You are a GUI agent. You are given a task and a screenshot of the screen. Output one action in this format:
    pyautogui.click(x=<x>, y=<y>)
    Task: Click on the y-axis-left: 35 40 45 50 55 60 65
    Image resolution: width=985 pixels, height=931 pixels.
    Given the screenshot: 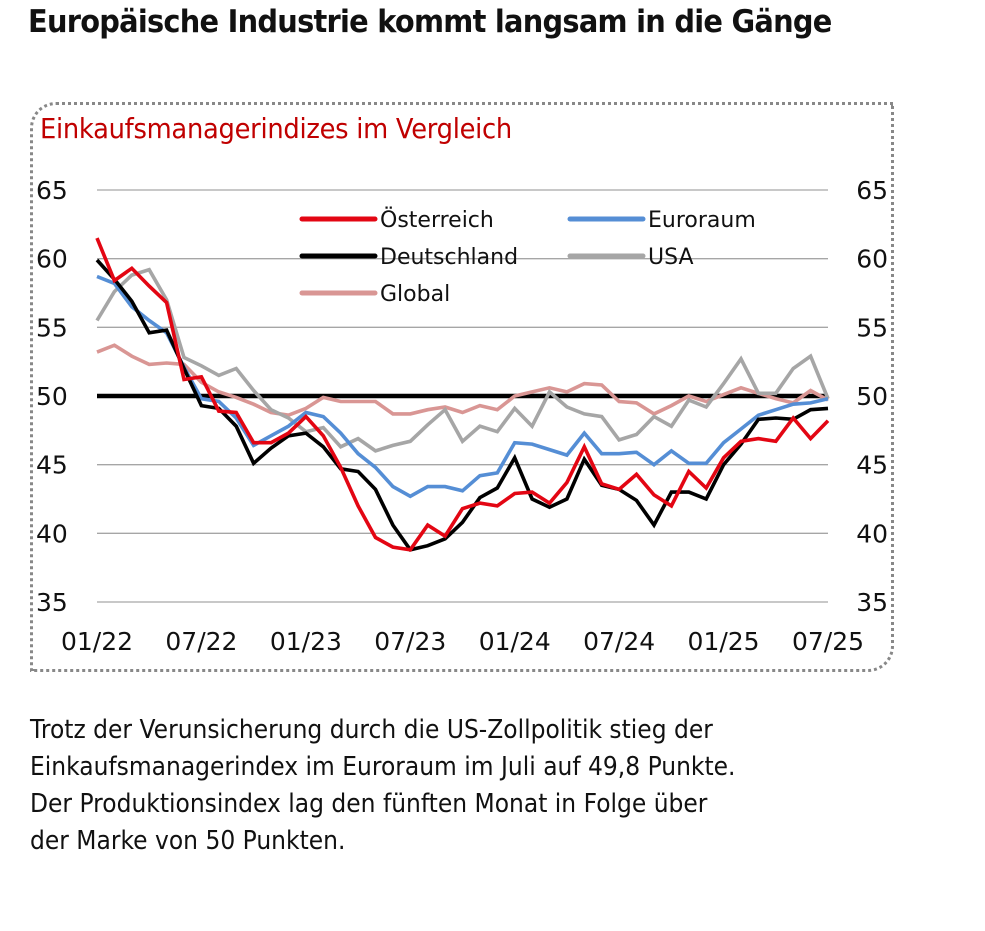 What is the action you would take?
    pyautogui.click(x=52, y=396)
    